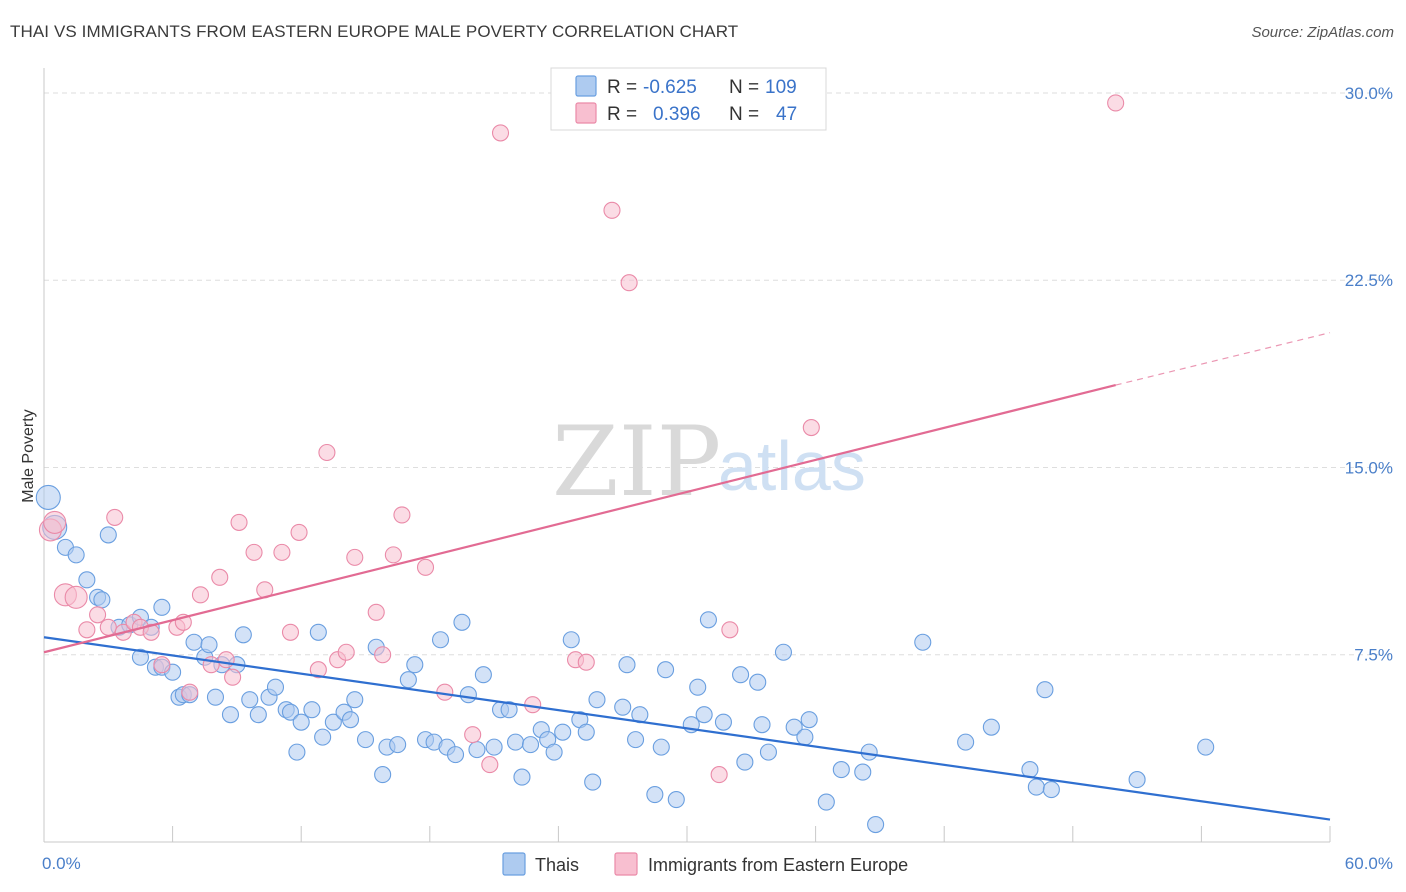  What do you see at coordinates (1369, 374) in the screenshot?
I see `y-tick-labels: 7.5% 15.0% 22.5% 30.0%` at bounding box center [1369, 374].